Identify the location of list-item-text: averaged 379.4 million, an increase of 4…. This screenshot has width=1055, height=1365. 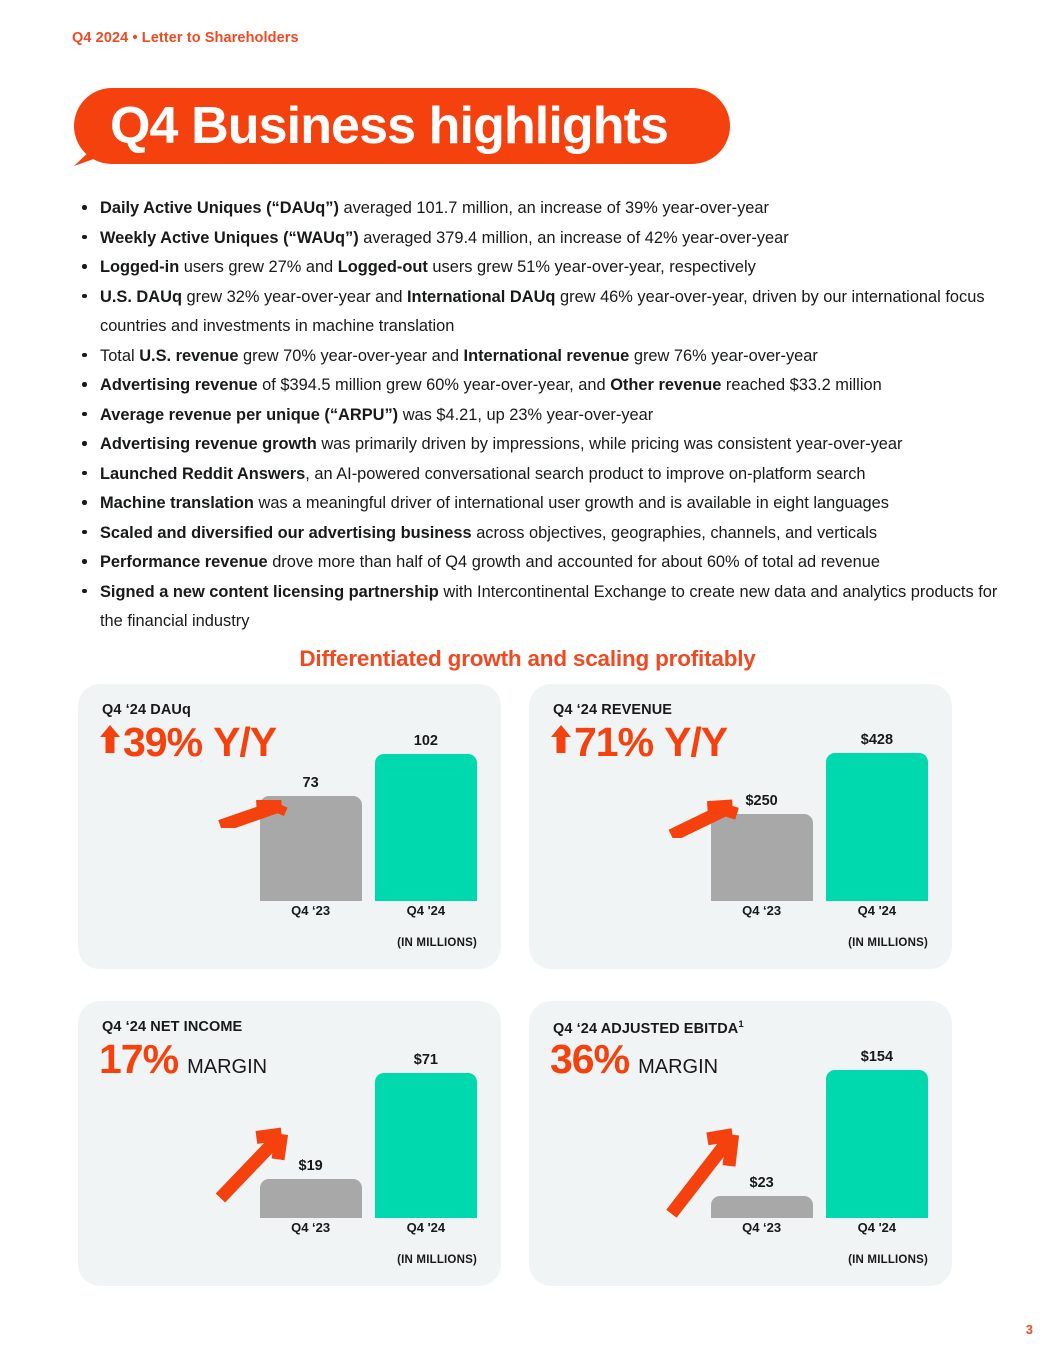
(573, 237).